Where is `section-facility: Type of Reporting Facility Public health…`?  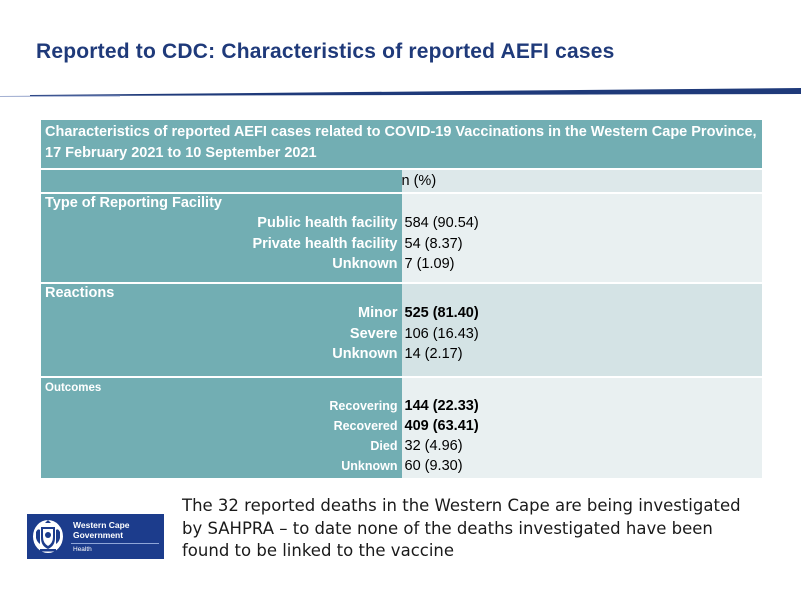 section-facility: Type of Reporting Facility Public health… is located at coordinates (221, 238).